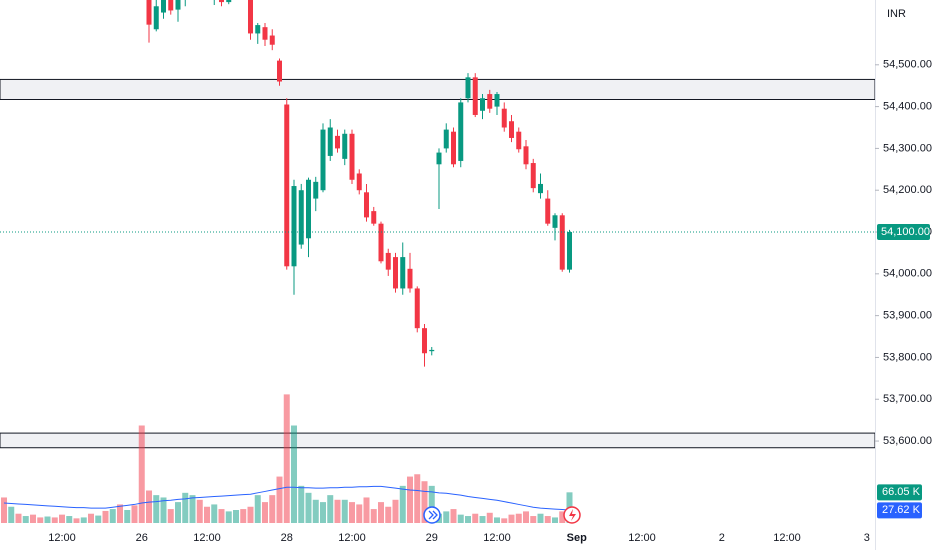 The width and height of the screenshot is (932, 550). I want to click on x-tick-label: 28, so click(287, 538).